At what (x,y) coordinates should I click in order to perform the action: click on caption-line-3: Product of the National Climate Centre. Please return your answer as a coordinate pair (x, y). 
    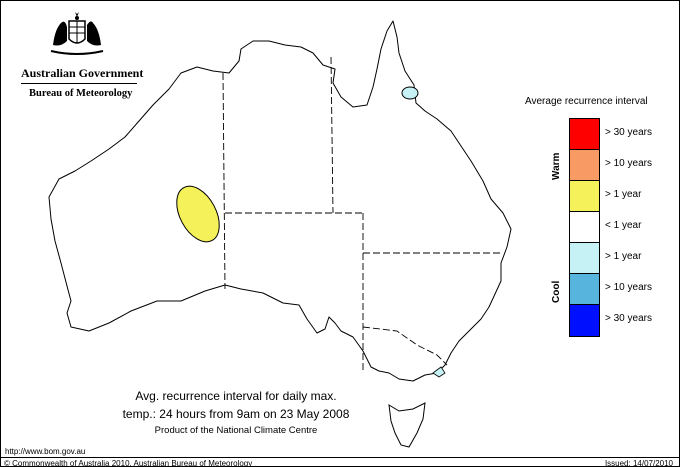
    Looking at the image, I should click on (236, 430).